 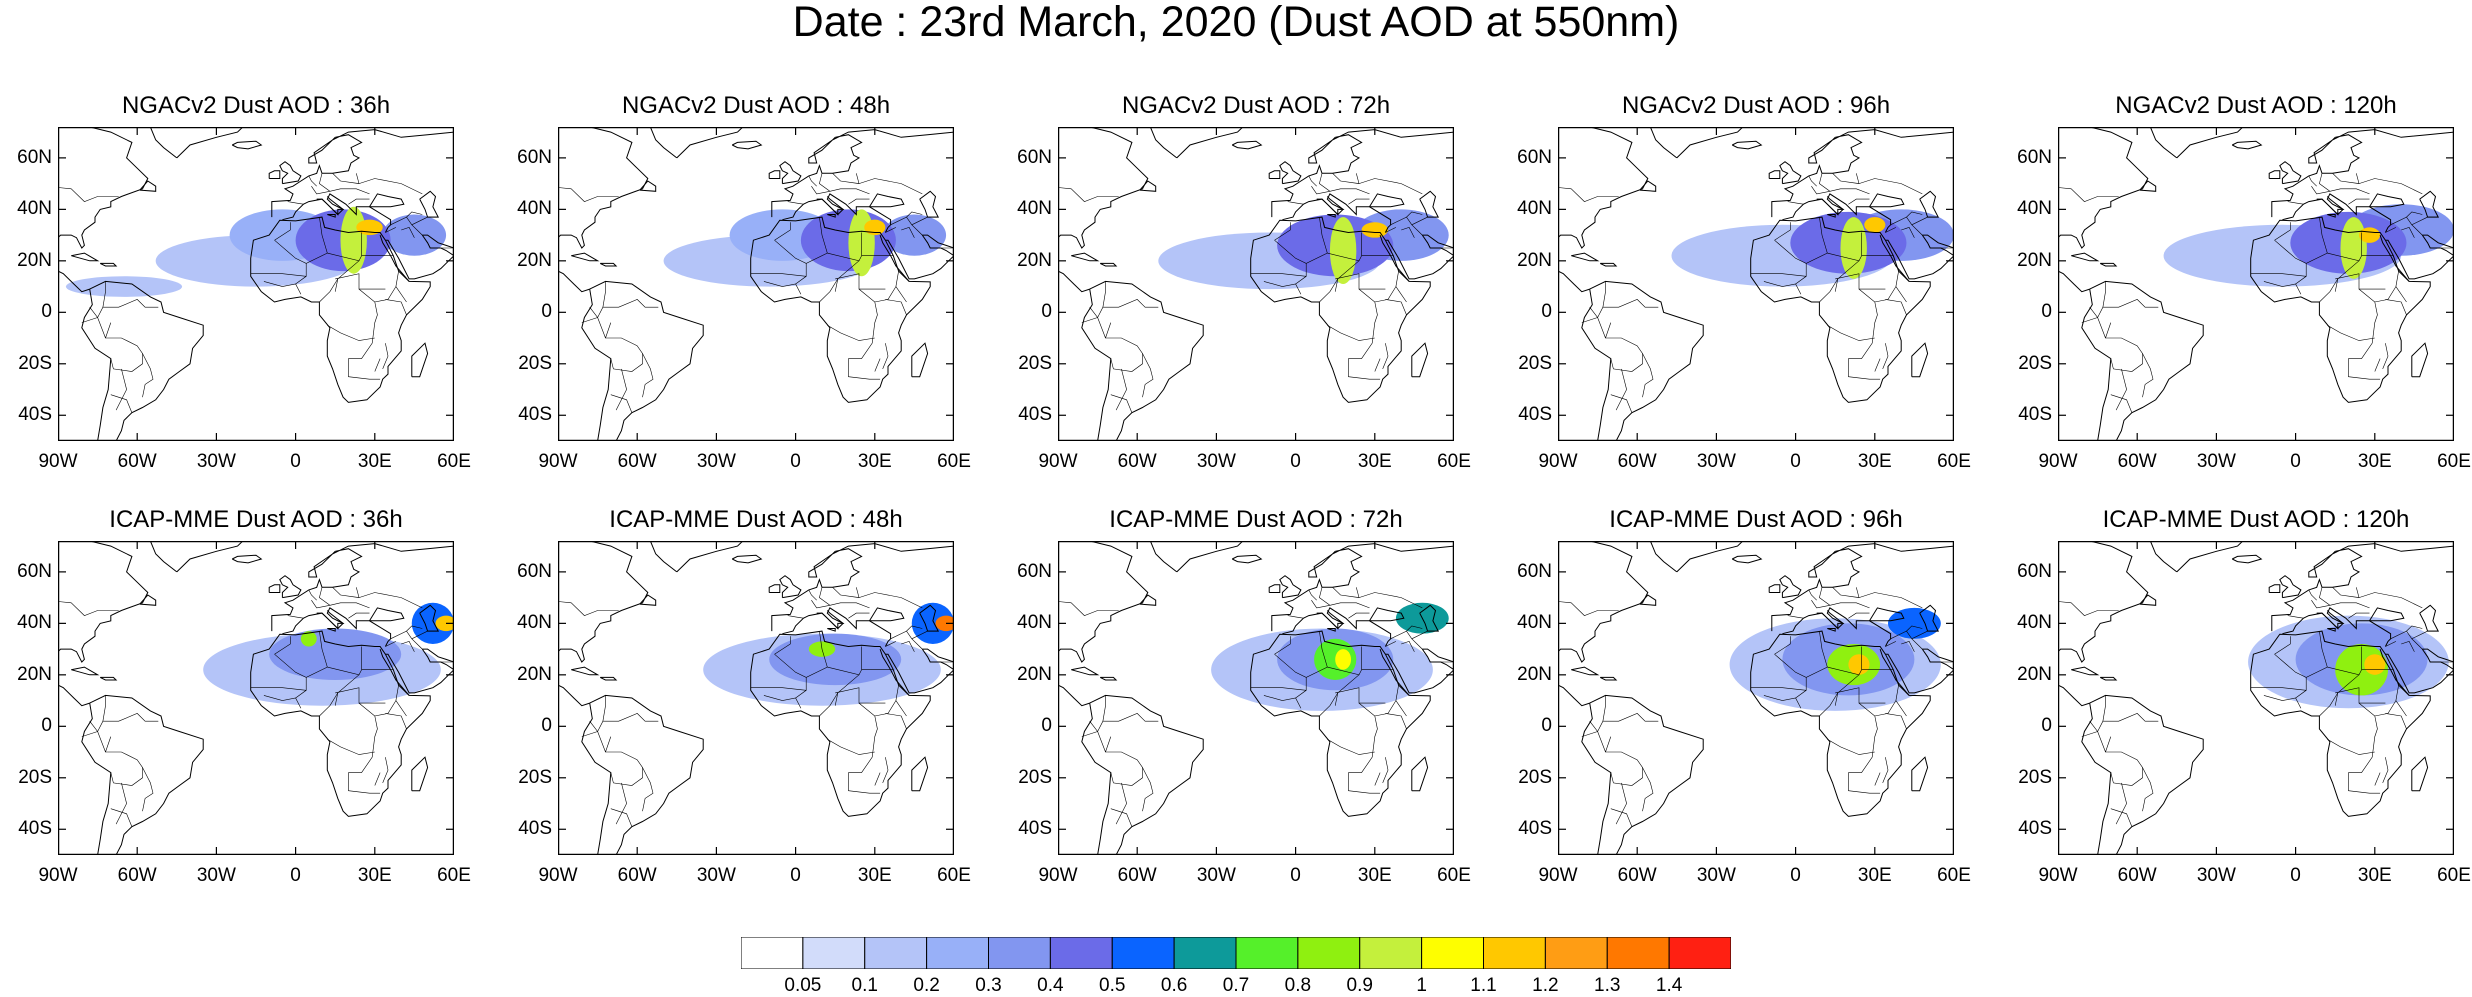 What do you see at coordinates (137, 461) in the screenshot?
I see `lon-tick-label: 60W` at bounding box center [137, 461].